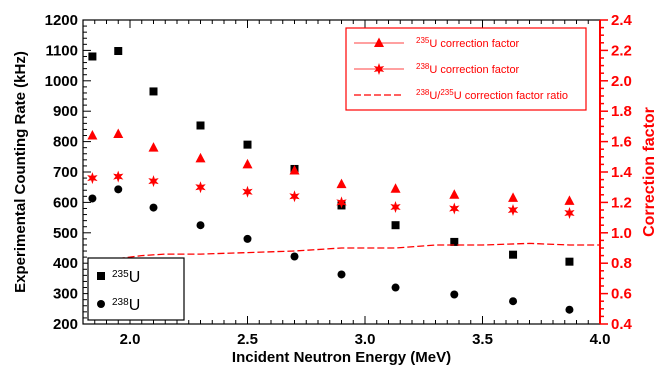  I want to click on legend-label: 238U correction factor, so click(468, 69).